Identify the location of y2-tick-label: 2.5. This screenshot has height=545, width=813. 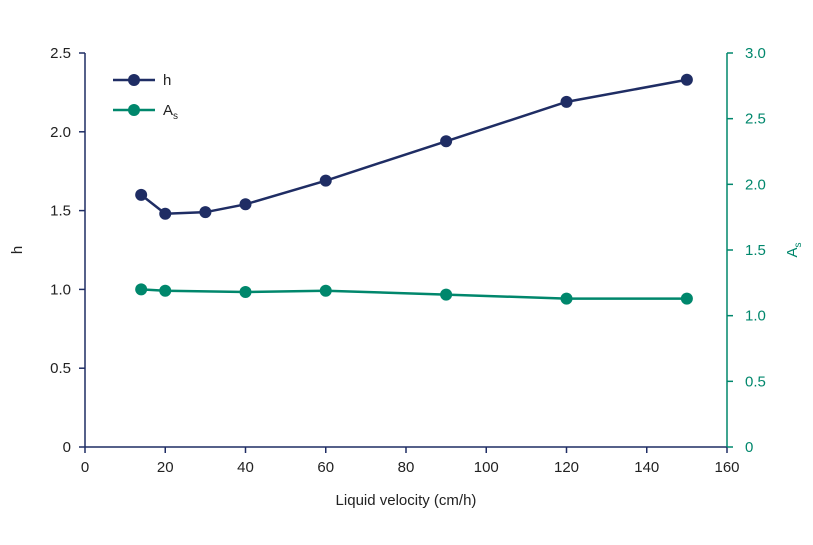
(755, 119).